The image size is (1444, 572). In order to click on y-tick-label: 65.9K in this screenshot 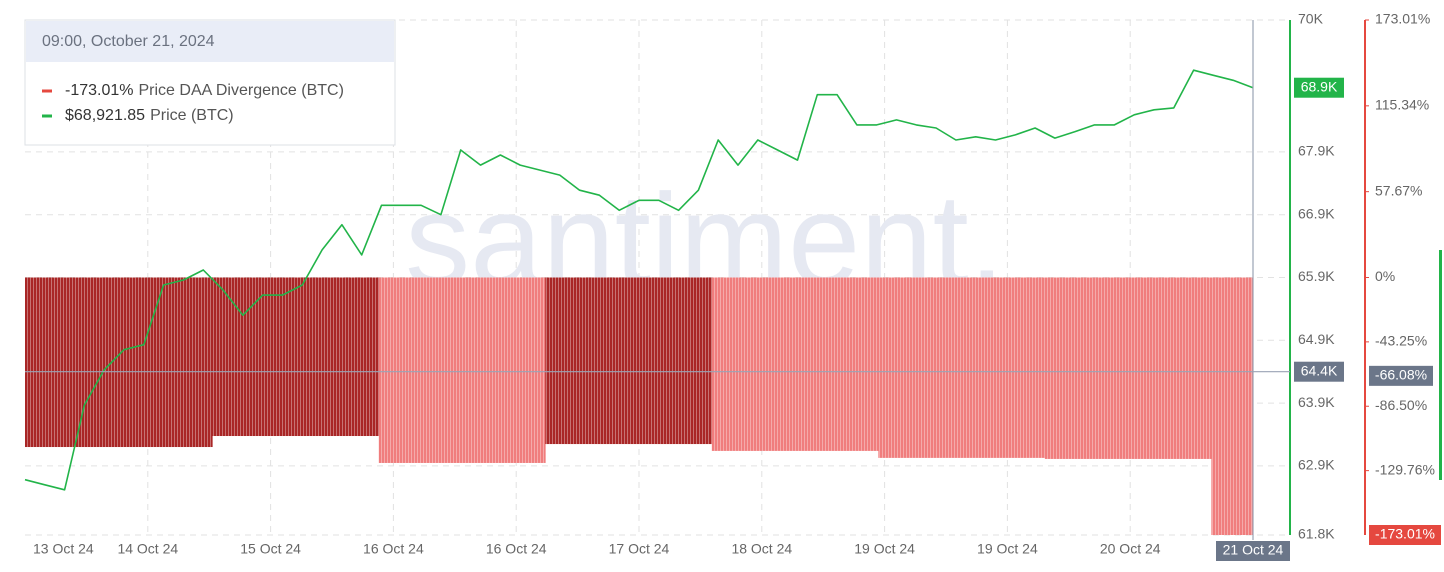, I will do `click(1316, 276)`.